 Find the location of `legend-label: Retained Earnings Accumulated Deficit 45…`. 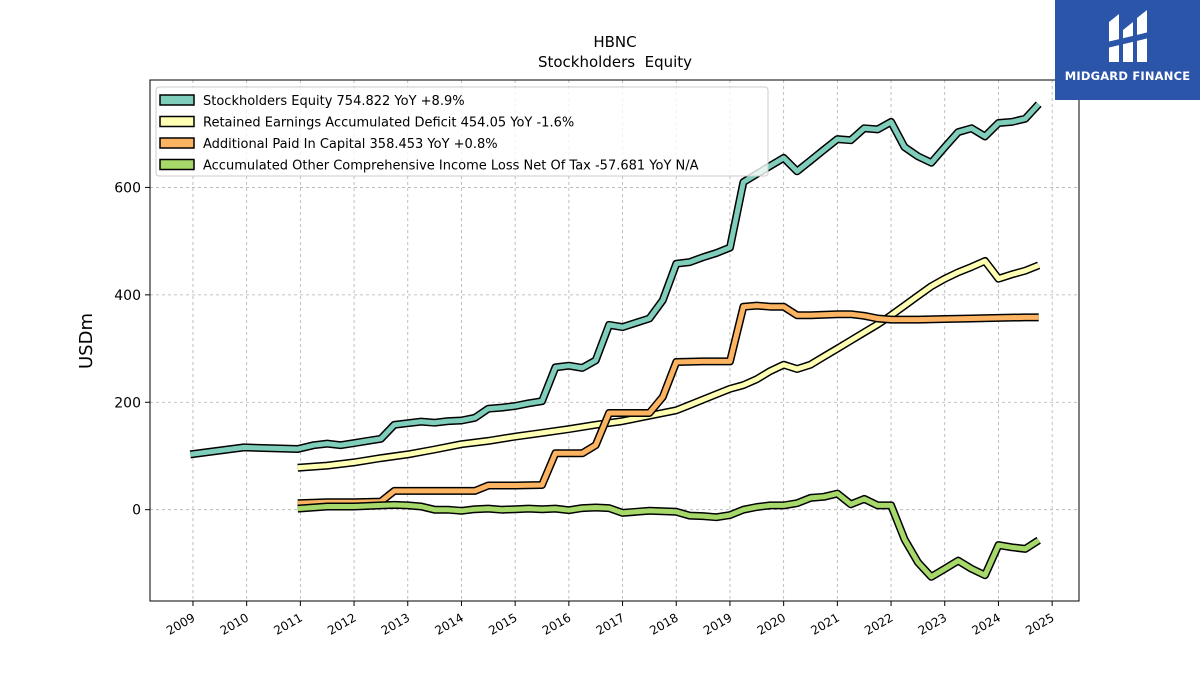

legend-label: Retained Earnings Accumulated Deficit 45… is located at coordinates (388, 123).